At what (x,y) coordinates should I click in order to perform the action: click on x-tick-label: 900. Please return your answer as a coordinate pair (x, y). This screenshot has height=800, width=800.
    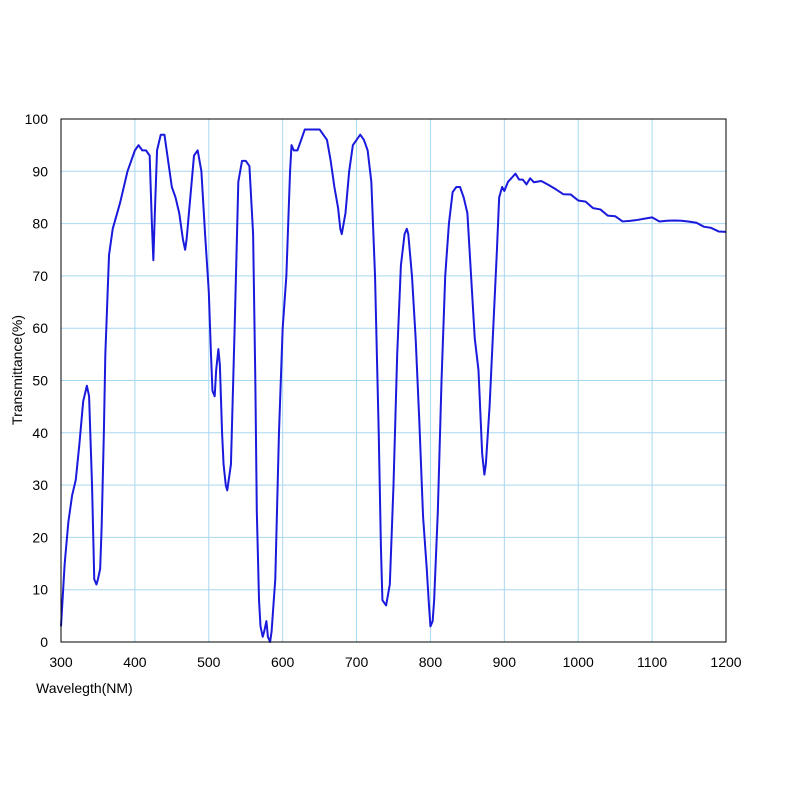
    Looking at the image, I should click on (505, 662).